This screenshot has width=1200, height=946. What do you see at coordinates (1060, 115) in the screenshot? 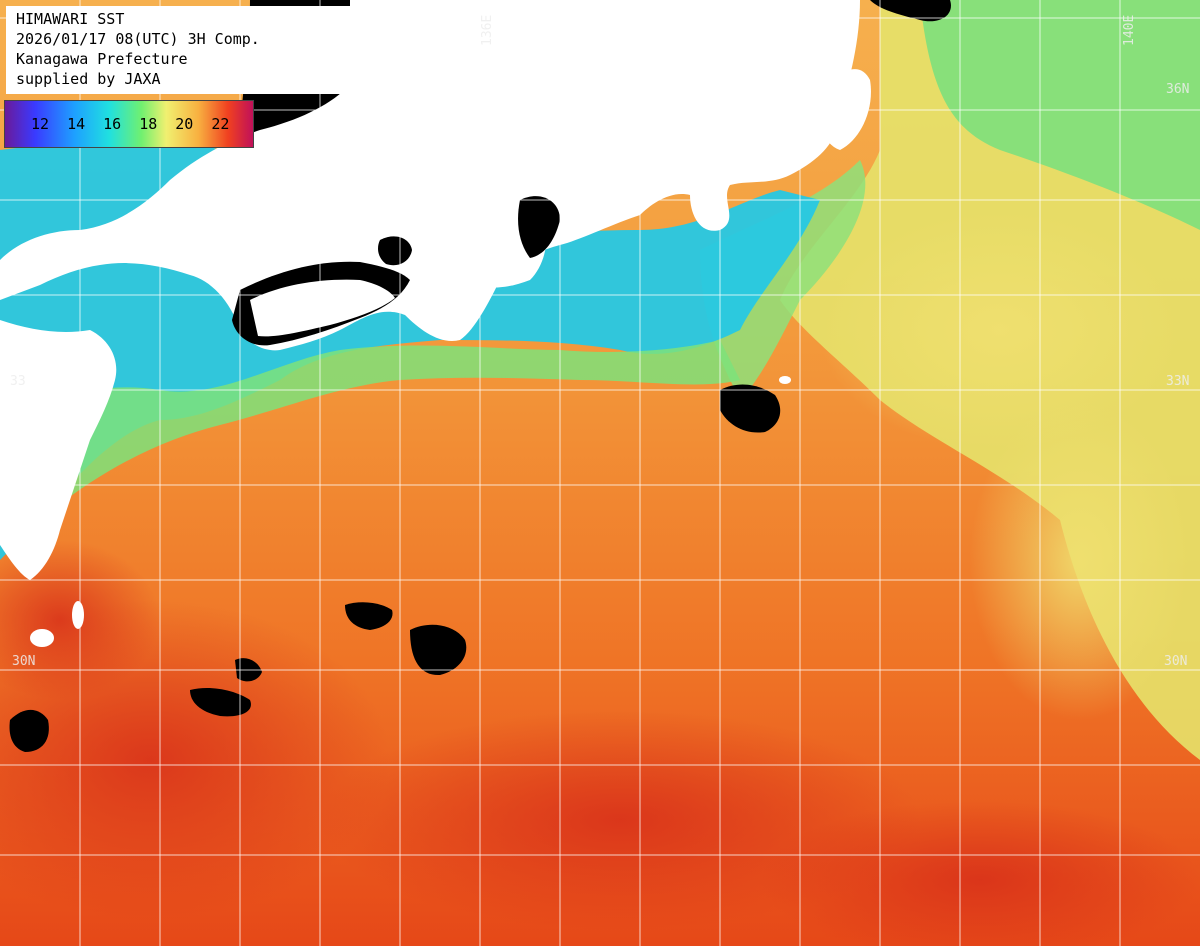
I see `green-water-ne` at bounding box center [1060, 115].